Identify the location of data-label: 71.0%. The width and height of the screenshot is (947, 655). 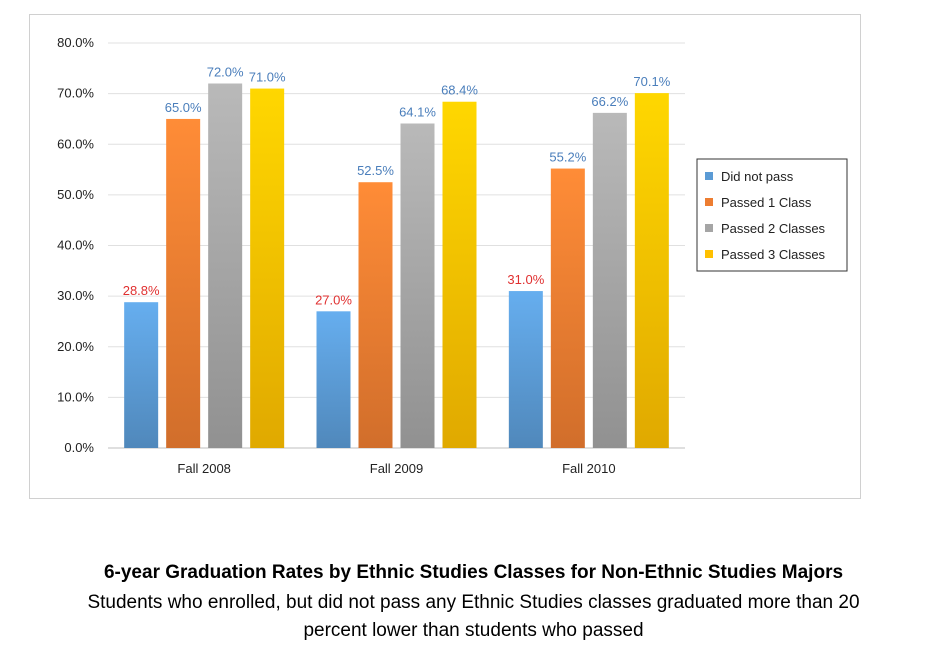
(267, 77).